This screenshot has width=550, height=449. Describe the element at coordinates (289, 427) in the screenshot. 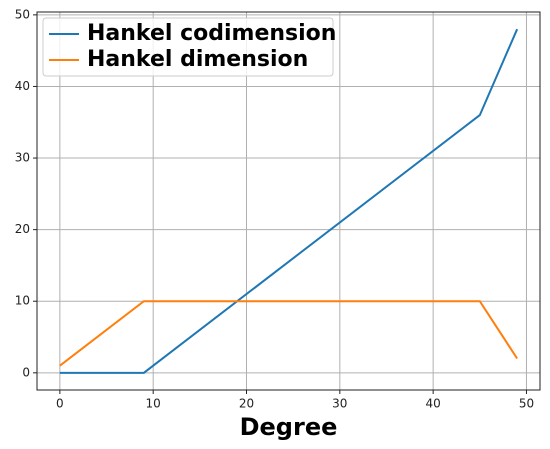

I see `x-axis-label: Degree` at that location.